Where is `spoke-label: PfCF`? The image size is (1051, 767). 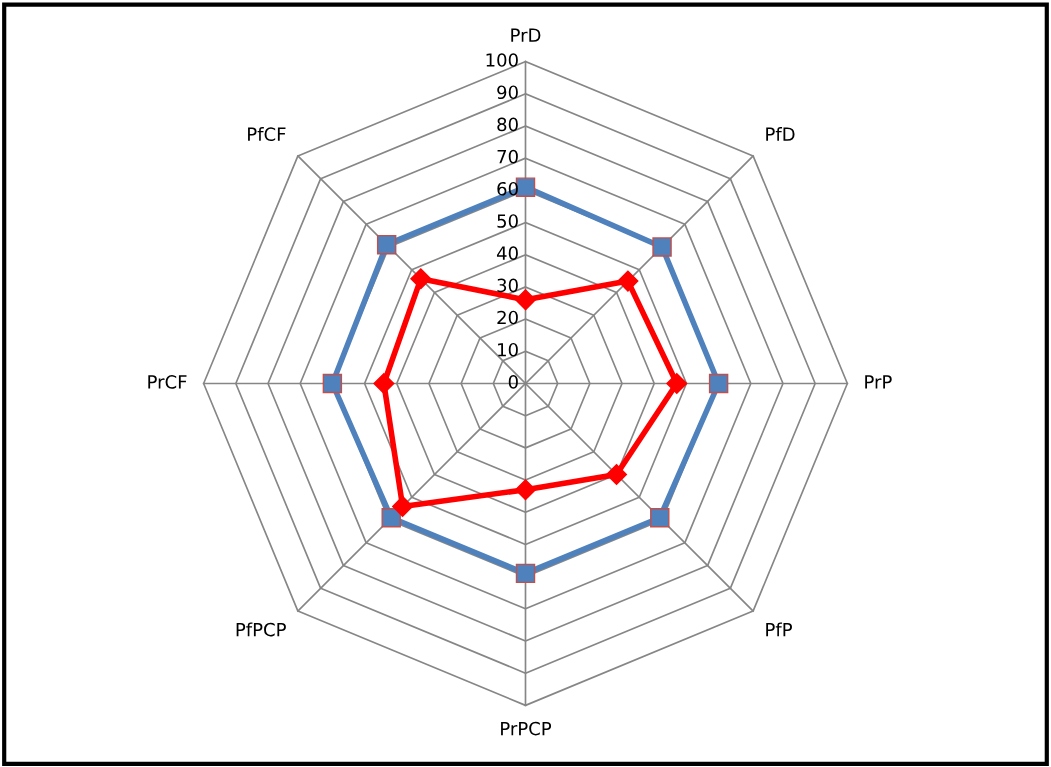 spoke-label: PfCF is located at coordinates (267, 134).